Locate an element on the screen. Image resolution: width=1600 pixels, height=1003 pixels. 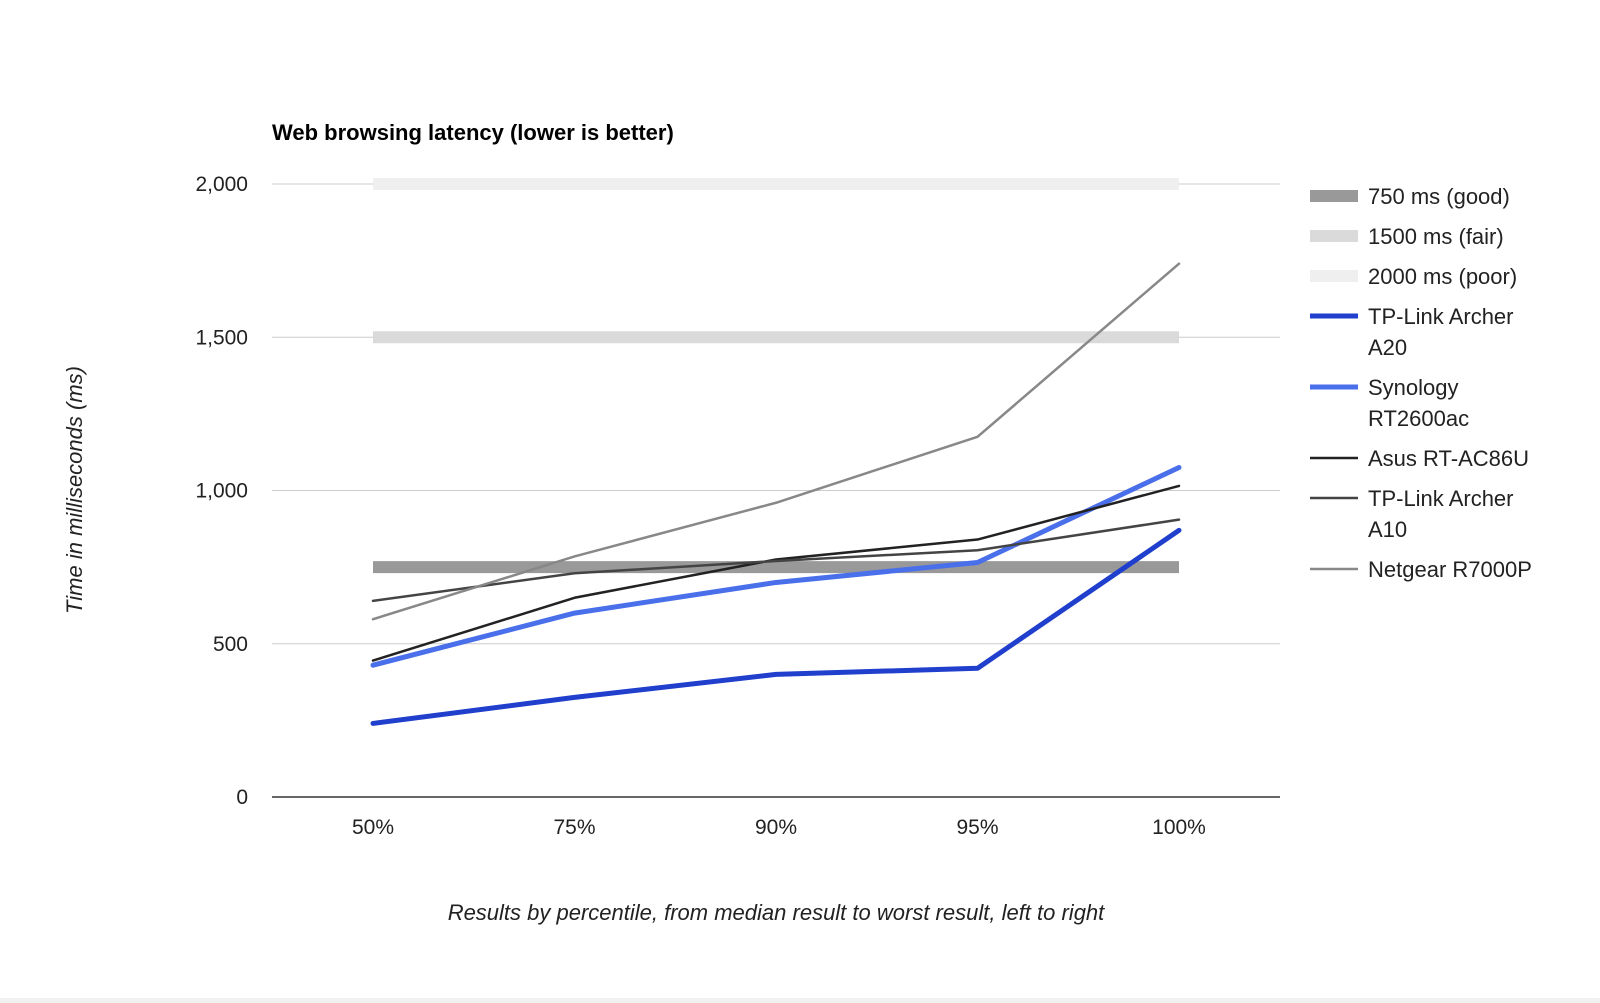
x-tick-label: 75% is located at coordinates (574, 827).